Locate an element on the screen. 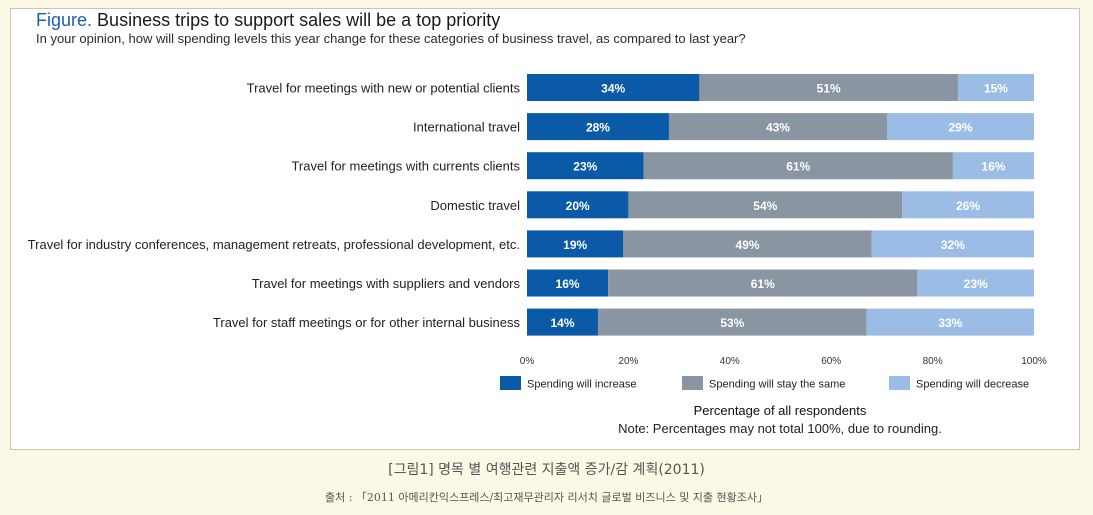 The height and width of the screenshot is (515, 1093). category-label: Domestic travel is located at coordinates (475, 205).